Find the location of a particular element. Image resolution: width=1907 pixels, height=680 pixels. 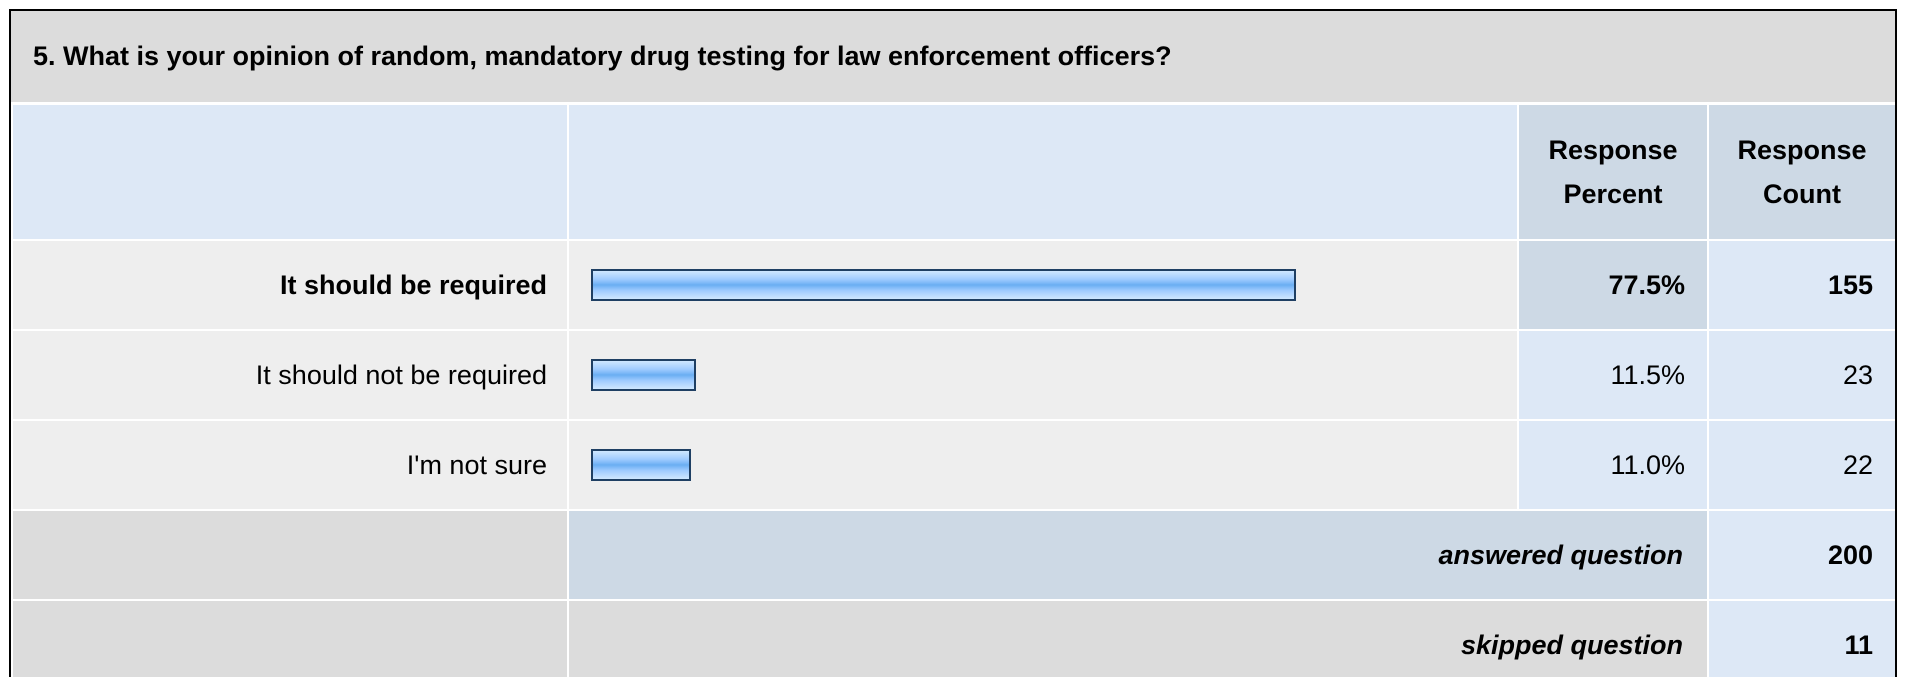

answer-row: It should not be required 11.5% 23 is located at coordinates (953, 375).